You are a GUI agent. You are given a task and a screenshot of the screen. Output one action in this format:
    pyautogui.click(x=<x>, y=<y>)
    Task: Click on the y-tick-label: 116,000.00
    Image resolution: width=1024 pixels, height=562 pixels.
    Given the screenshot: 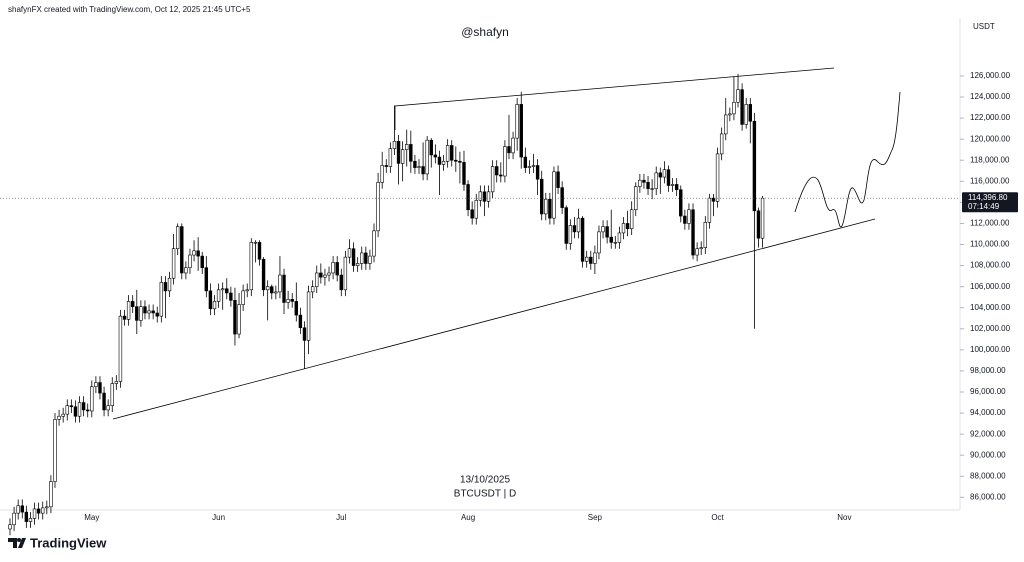 What is the action you would take?
    pyautogui.click(x=990, y=180)
    